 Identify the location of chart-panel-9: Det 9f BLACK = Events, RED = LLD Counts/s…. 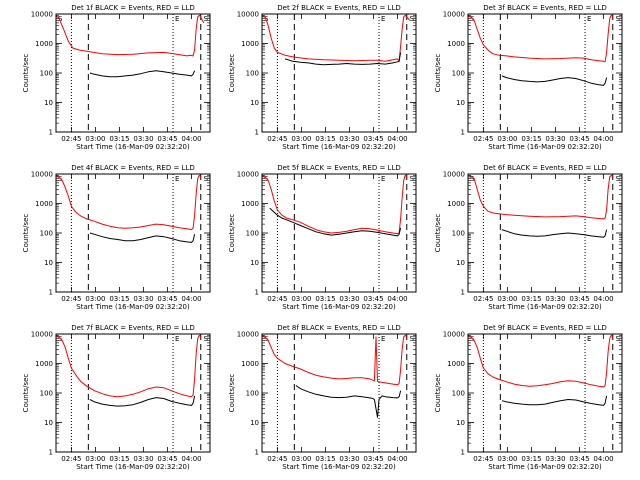
(528, 397).